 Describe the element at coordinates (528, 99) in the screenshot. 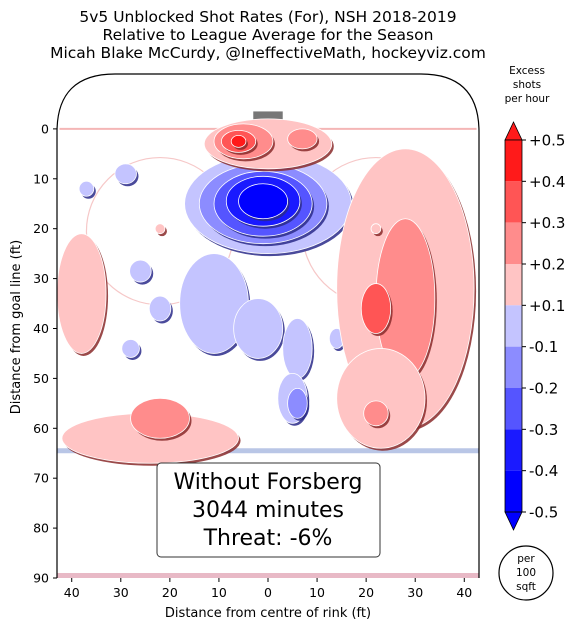

I see `colorbar-title-line-3: per hour` at that location.